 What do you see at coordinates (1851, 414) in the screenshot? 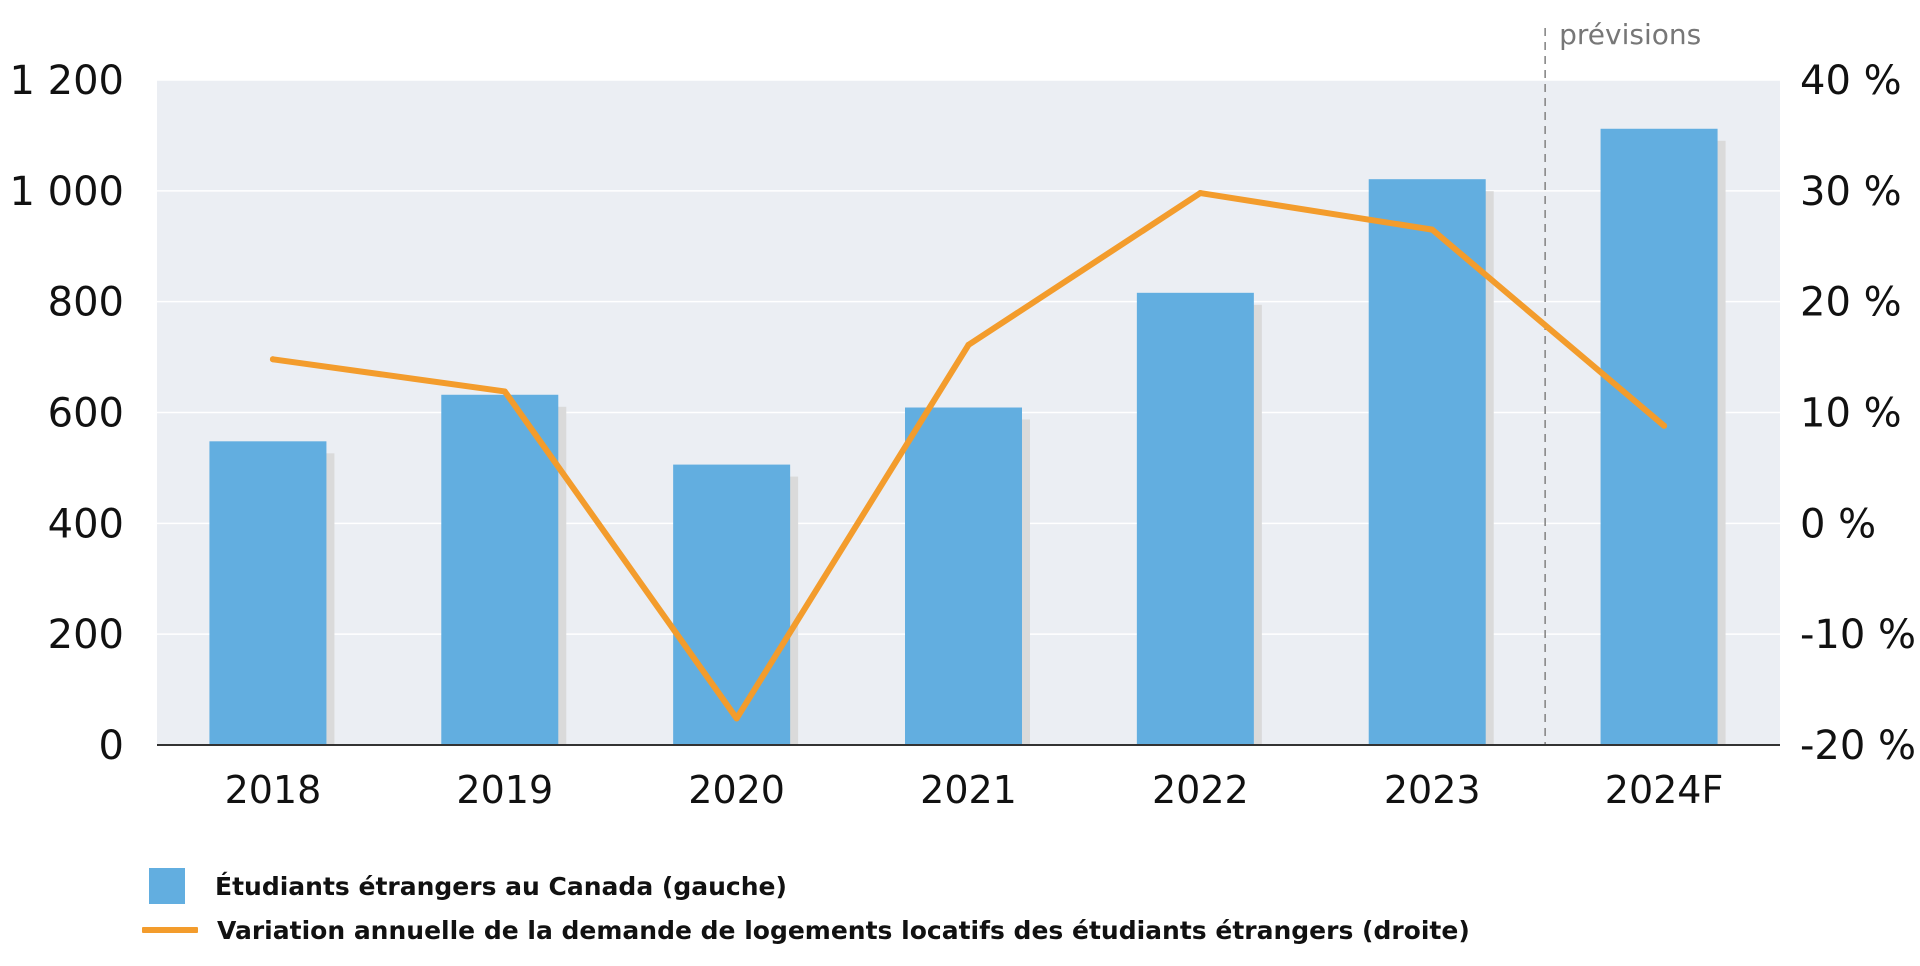
I see `y-right-tick-label: 10 %` at bounding box center [1851, 414].